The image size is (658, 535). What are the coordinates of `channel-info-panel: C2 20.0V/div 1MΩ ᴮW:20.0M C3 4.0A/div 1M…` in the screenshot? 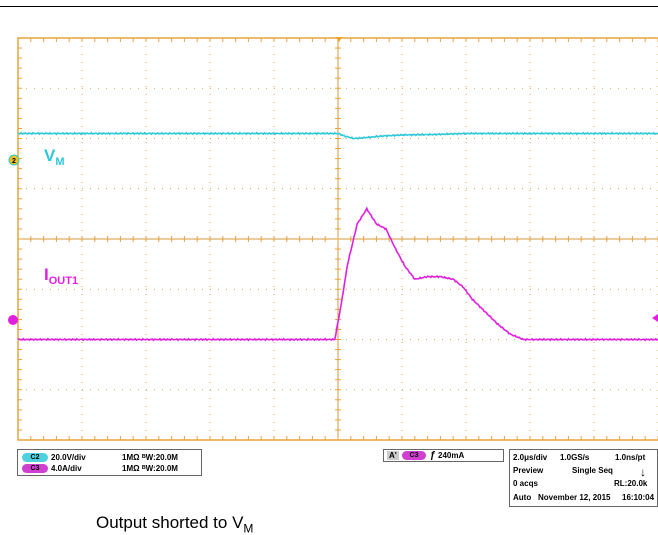 It's located at (109, 462).